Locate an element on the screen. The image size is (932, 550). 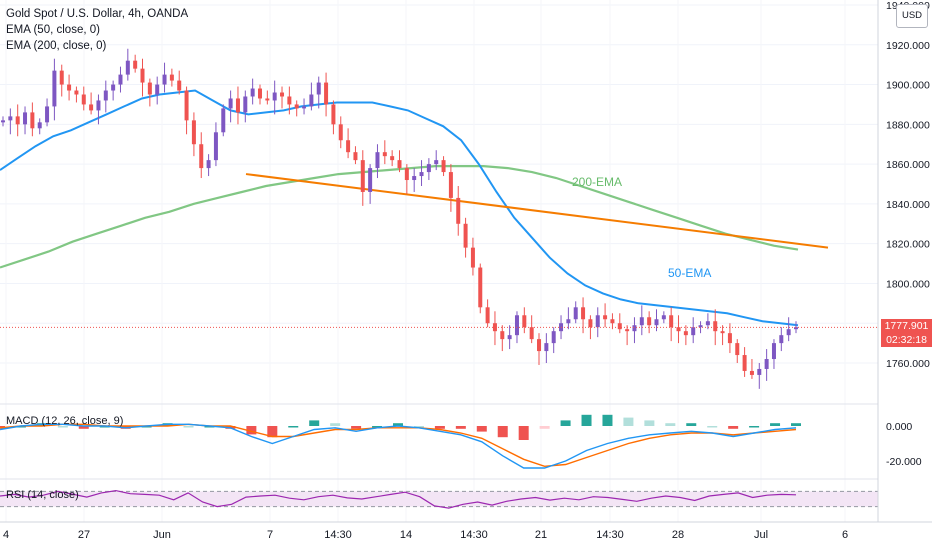
price-tick-label: 1800.000 is located at coordinates (908, 284).